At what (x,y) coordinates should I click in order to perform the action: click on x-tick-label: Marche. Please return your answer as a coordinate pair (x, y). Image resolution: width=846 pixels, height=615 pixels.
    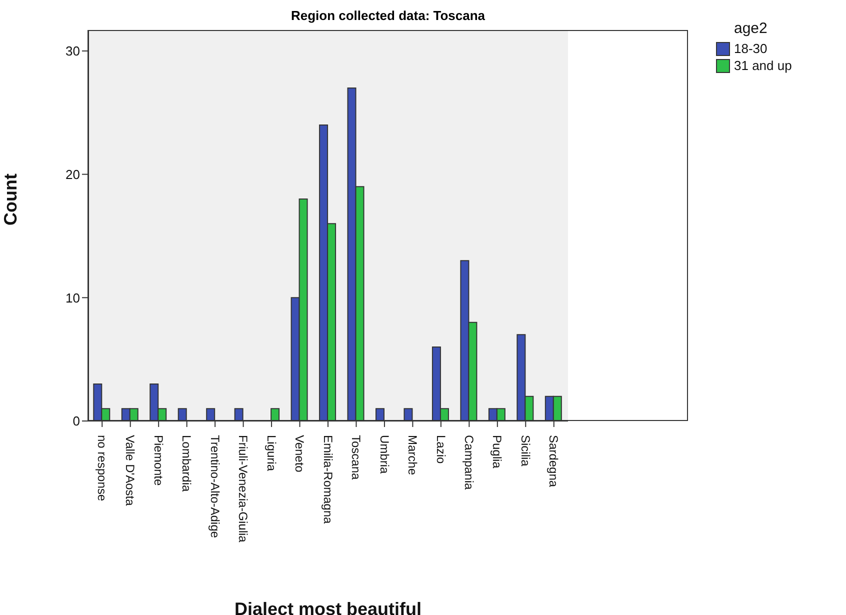
    Looking at the image, I should click on (413, 455).